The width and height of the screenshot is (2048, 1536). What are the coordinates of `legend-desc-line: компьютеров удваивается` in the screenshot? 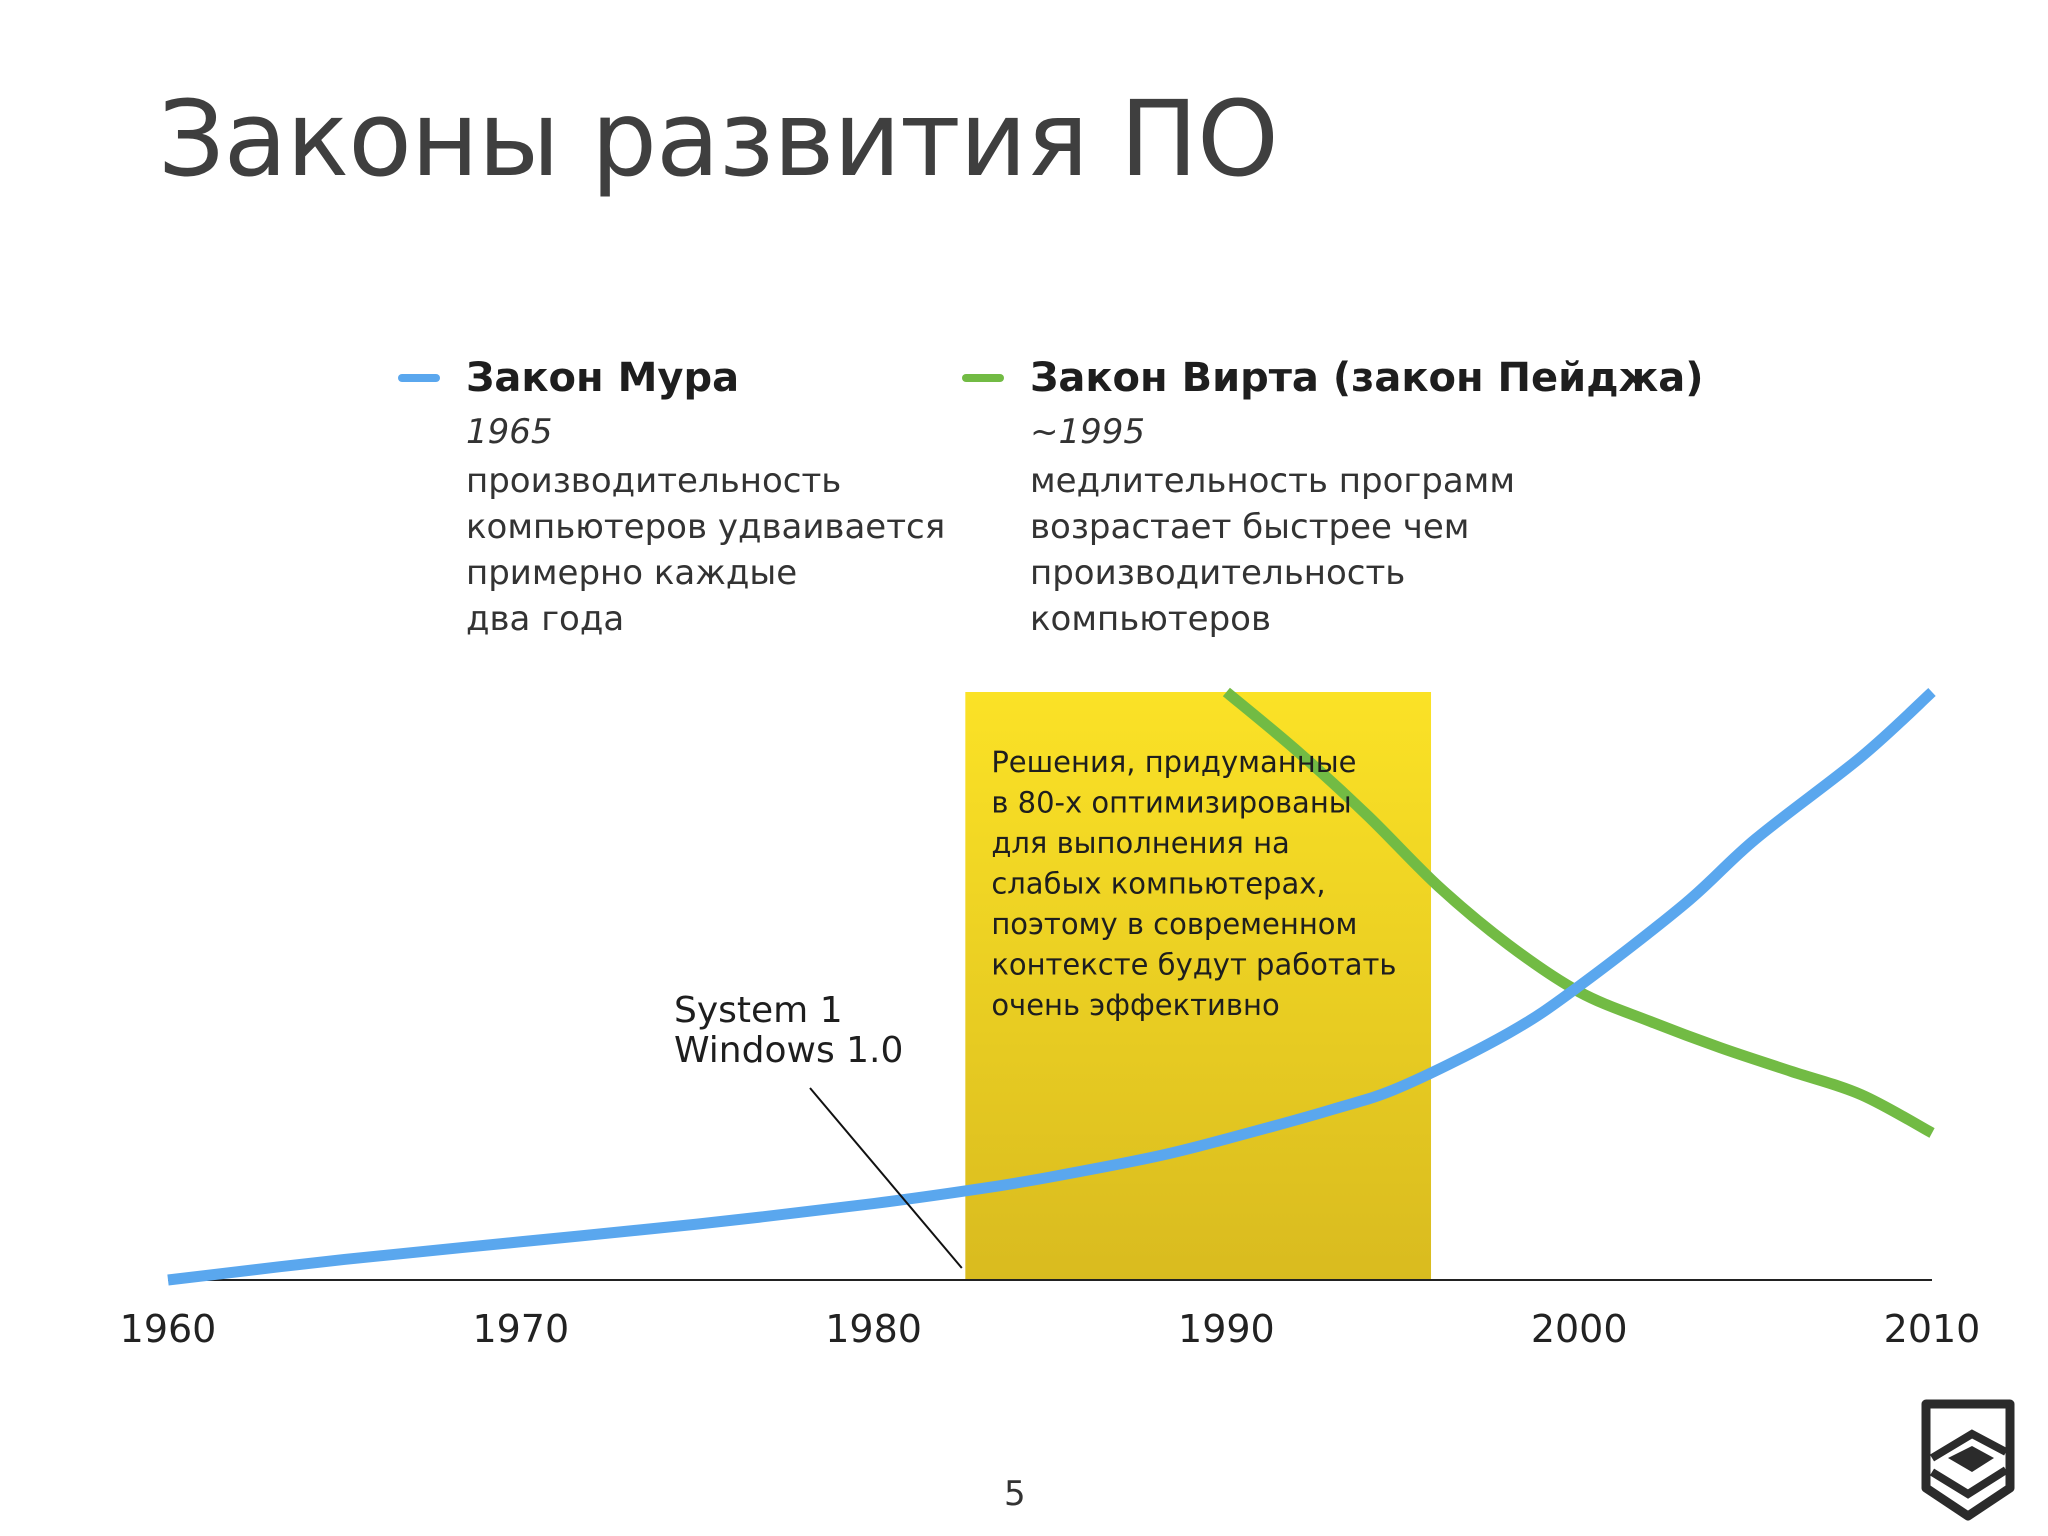 It's located at (706, 527).